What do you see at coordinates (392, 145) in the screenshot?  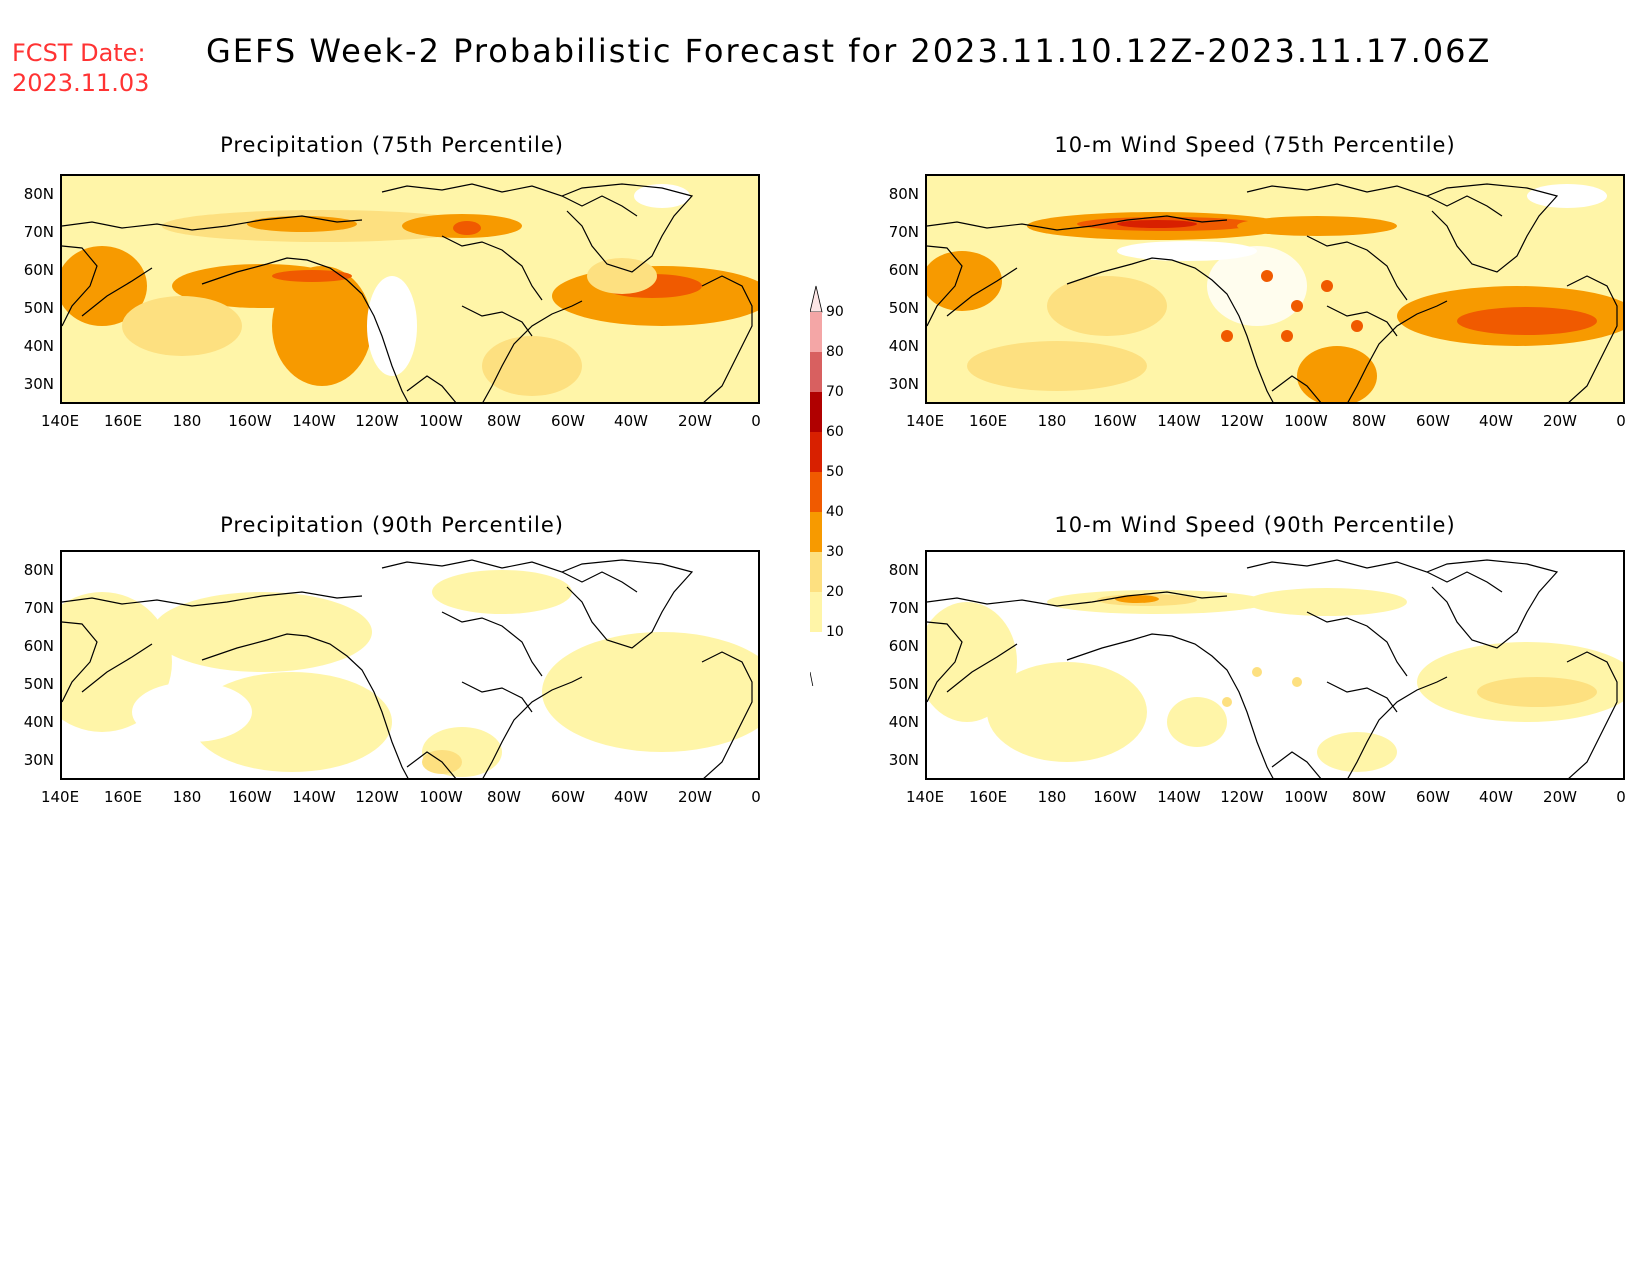 I see `panel-title-precip-75: Precipitation (75th Percentile)` at bounding box center [392, 145].